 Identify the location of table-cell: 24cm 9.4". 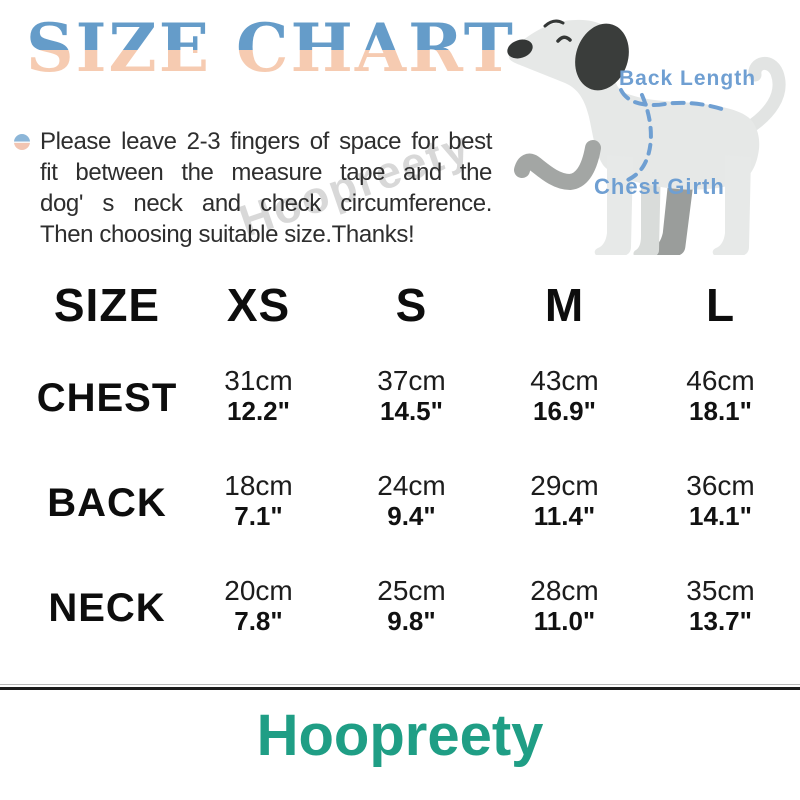
(411, 503).